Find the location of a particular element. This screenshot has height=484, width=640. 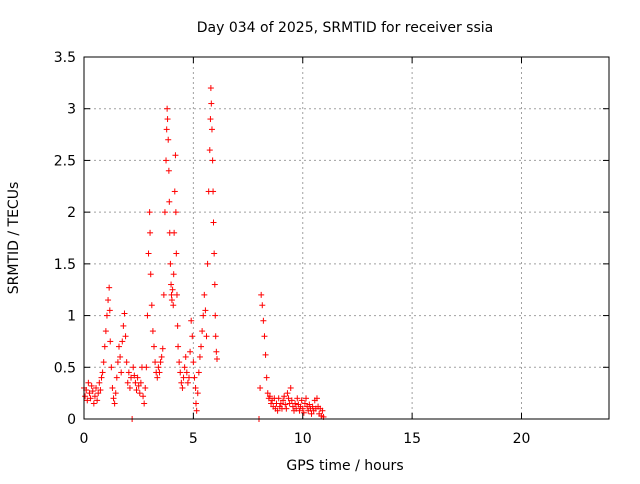

y-tick-label: 1 is located at coordinates (71, 317).